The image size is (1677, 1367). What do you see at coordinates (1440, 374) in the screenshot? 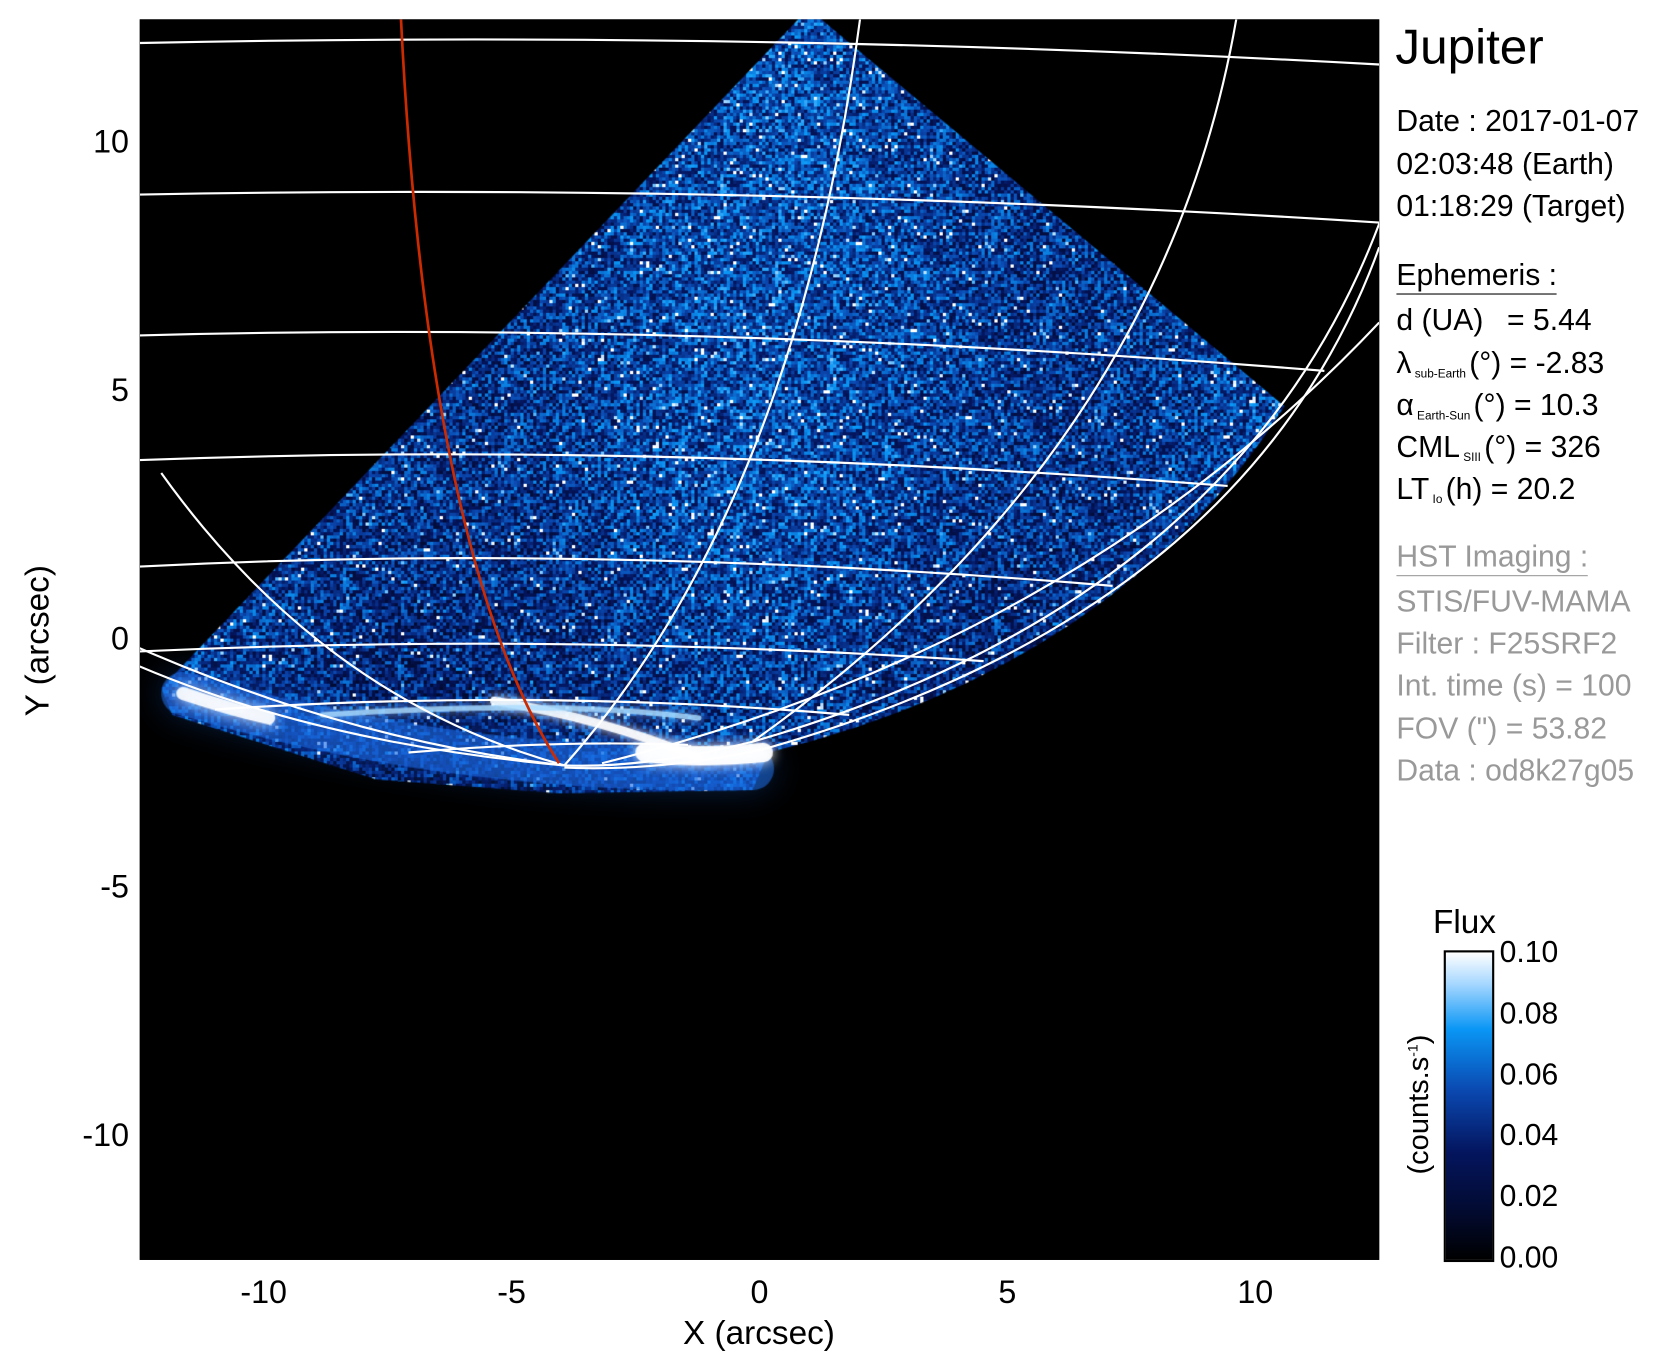
I see `lambda-sub: sub-Earth` at bounding box center [1440, 374].